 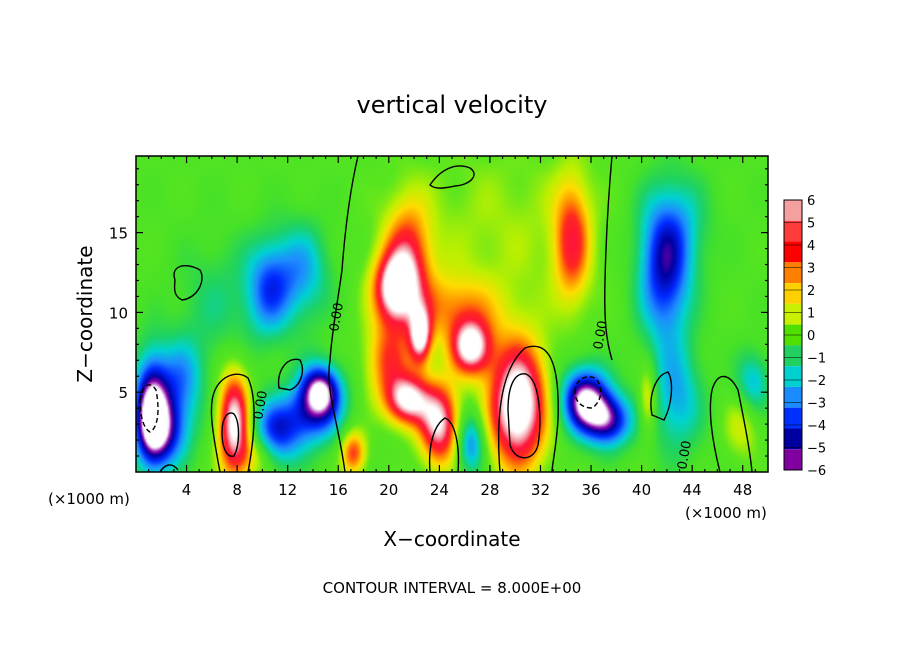 I want to click on colorbar-label: −1, so click(x=816, y=359).